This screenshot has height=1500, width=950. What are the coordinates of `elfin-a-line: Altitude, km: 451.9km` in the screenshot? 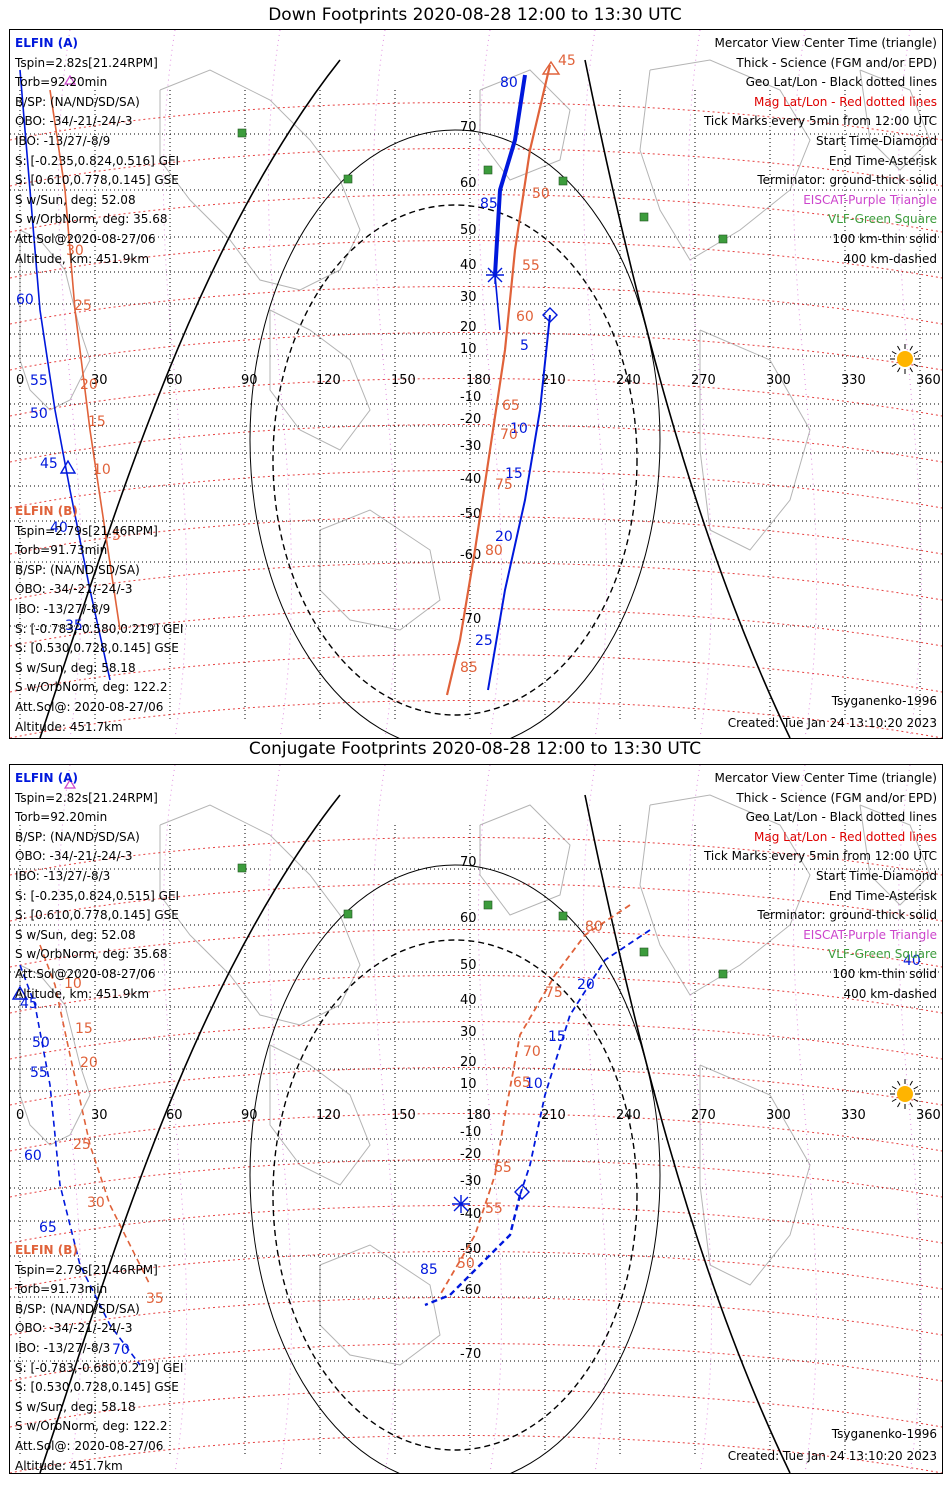 It's located at (82, 258).